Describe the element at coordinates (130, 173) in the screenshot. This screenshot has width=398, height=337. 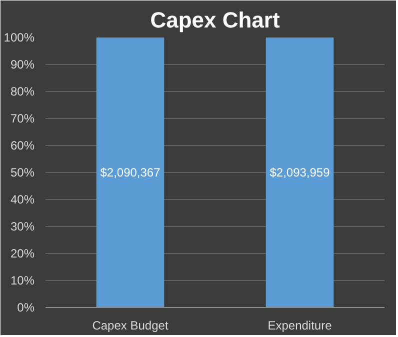
I see `annotation: $2,090,367` at that location.